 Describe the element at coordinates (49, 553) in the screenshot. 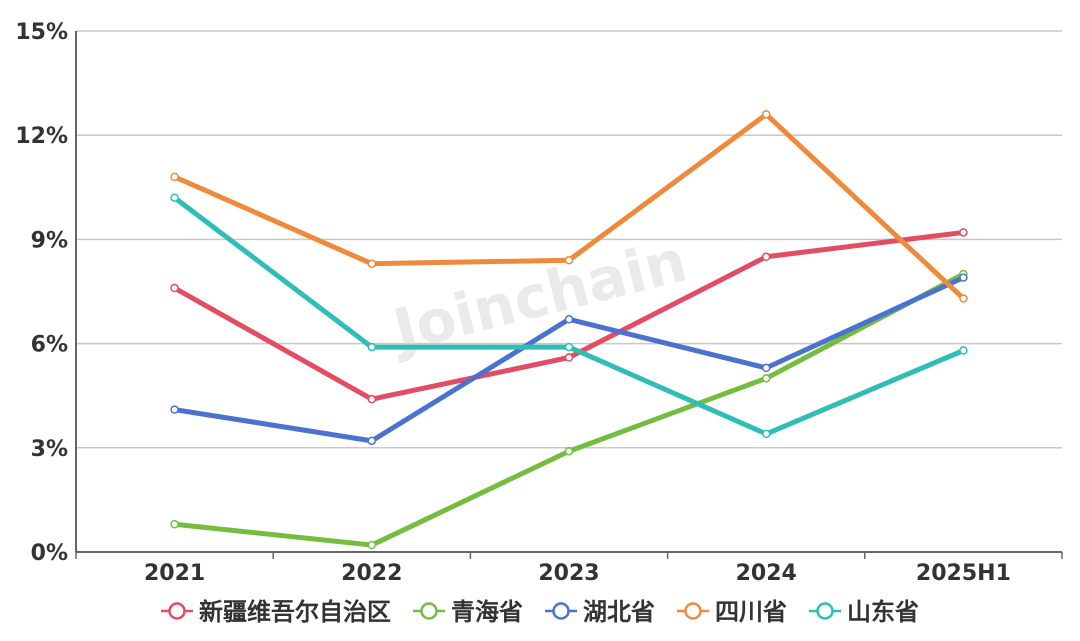

I see `y-tick-label: 0%` at that location.